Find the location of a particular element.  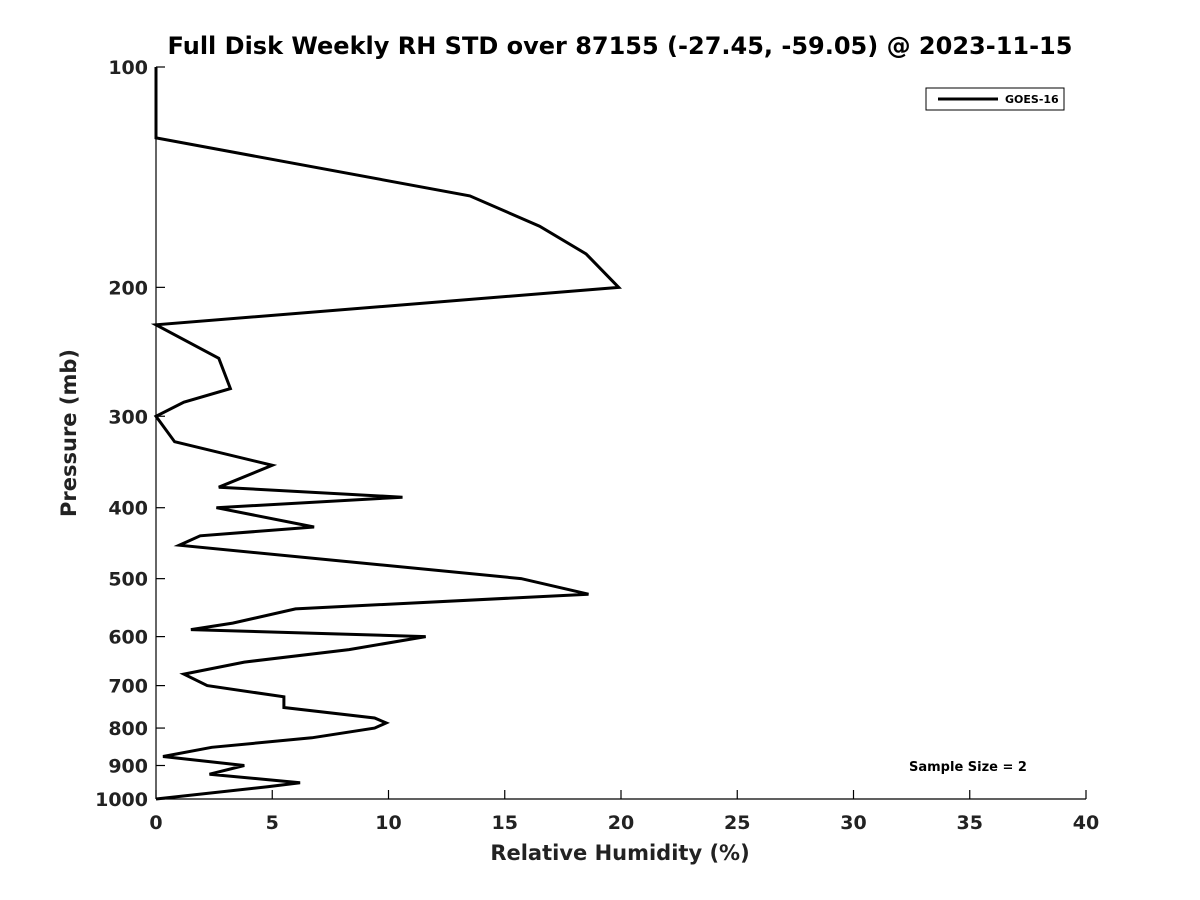

y-ticks: 100 200 300 400 500 600 700 800 900 1000 is located at coordinates (130, 434).